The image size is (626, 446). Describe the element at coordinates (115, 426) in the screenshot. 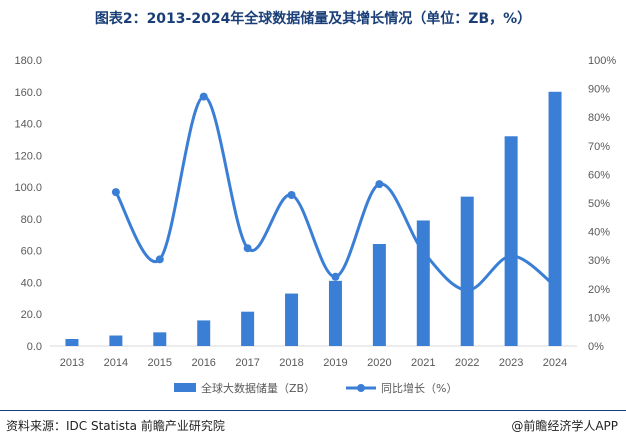

I see `source-note: 资料来源：IDC Statista 前瞻产业研究院` at that location.